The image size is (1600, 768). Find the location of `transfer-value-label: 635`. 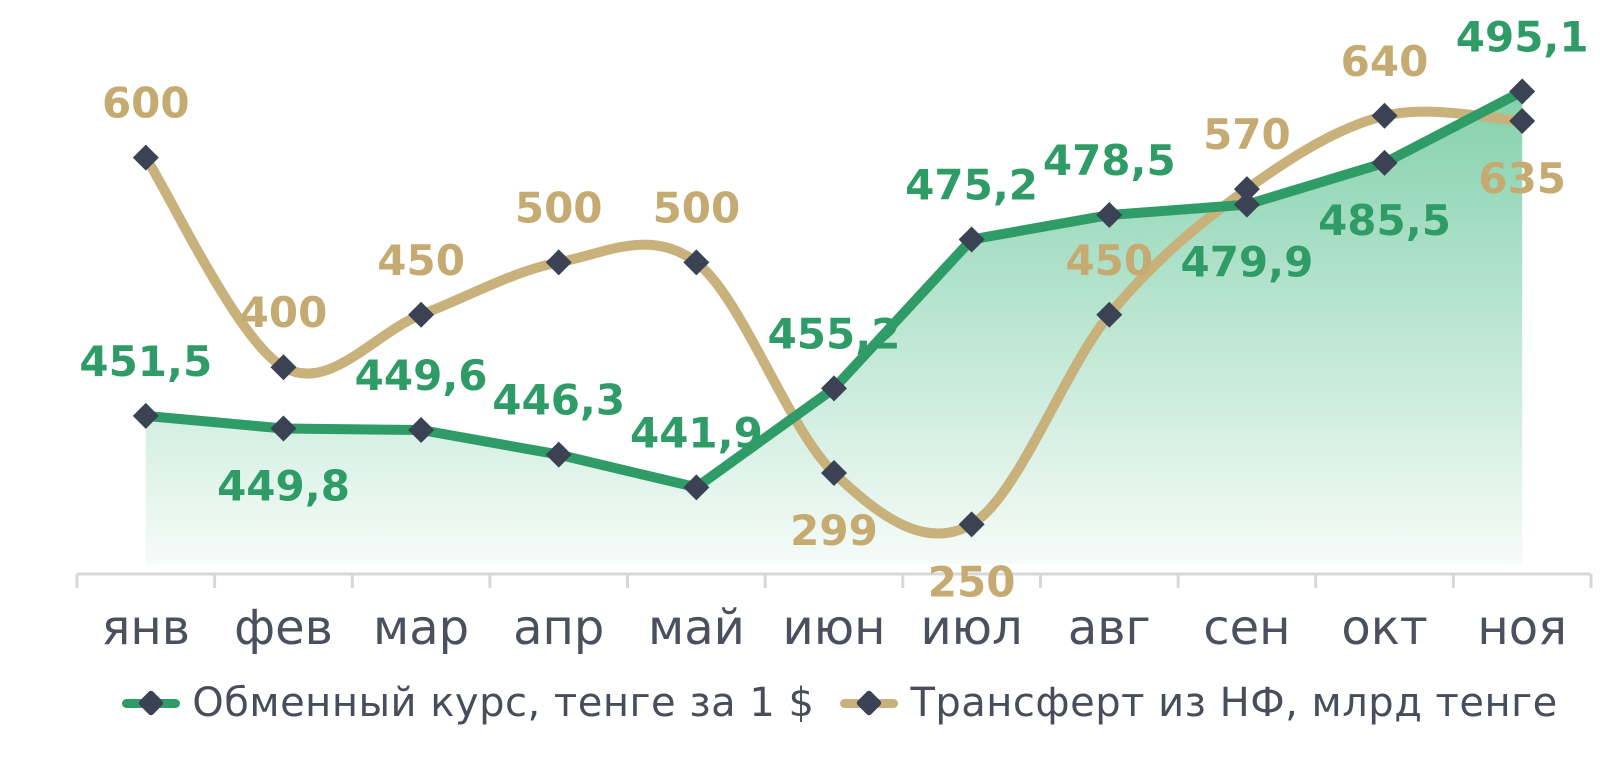

transfer-value-label: 635 is located at coordinates (1522, 178).